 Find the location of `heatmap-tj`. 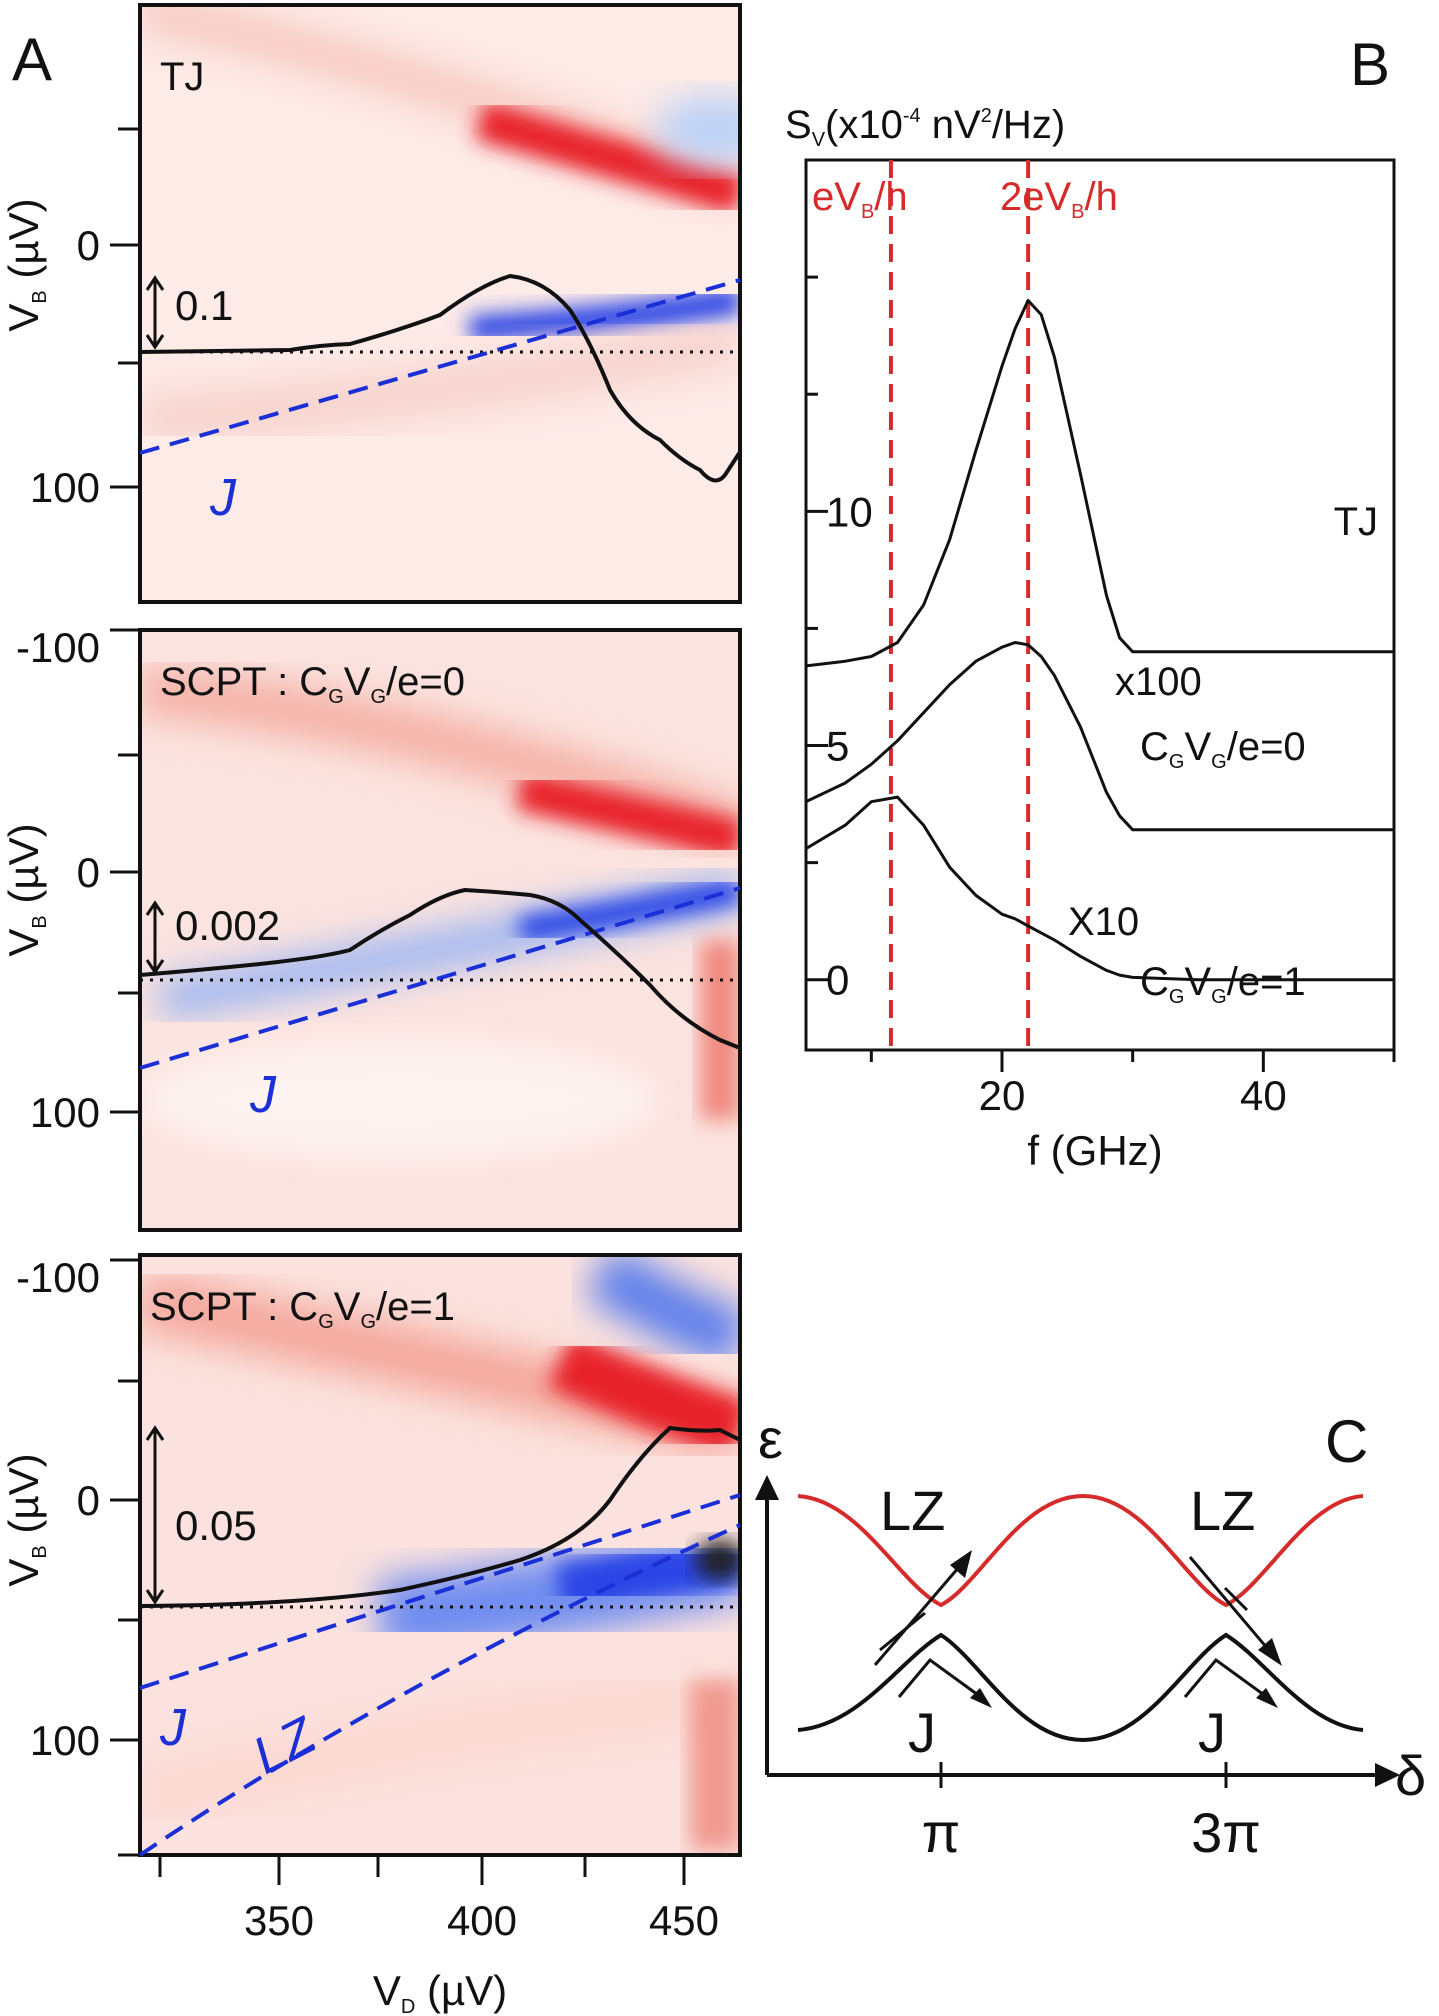

heatmap-tj is located at coordinates (440, 303).